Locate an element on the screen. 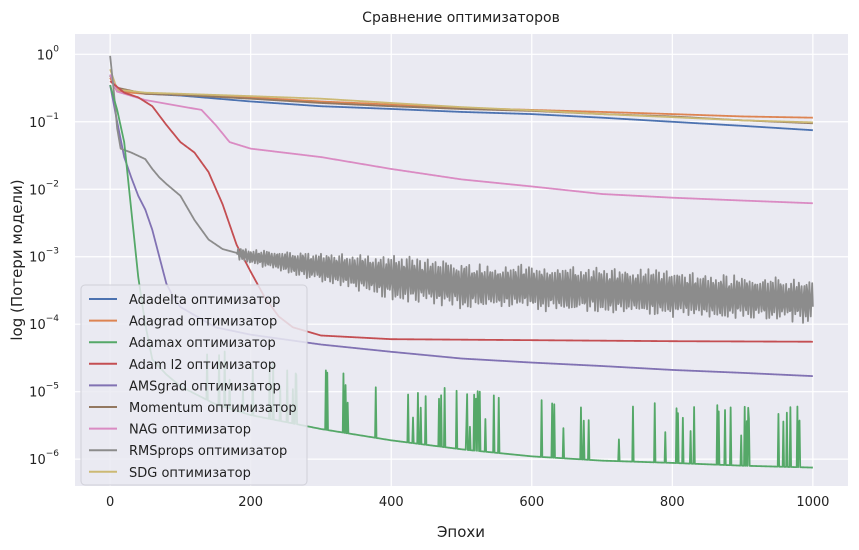 The width and height of the screenshot is (859, 550). x-tick-label: 600 is located at coordinates (531, 502).